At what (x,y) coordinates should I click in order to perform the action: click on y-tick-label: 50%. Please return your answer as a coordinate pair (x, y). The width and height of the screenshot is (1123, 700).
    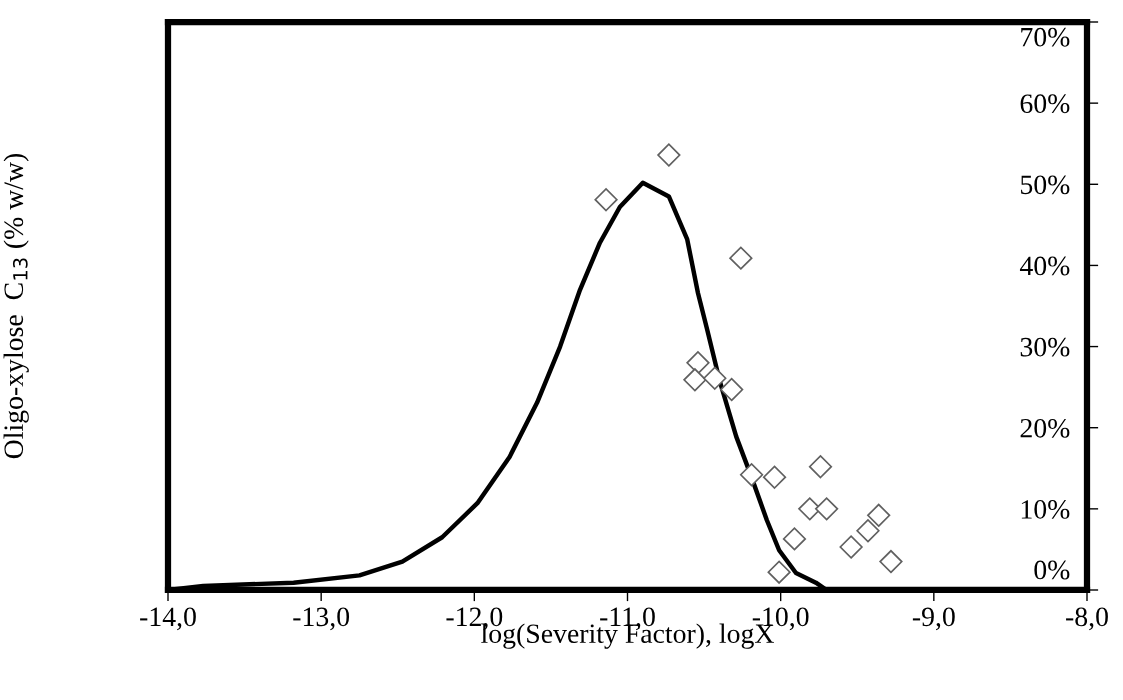
    Looking at the image, I should click on (1045, 185).